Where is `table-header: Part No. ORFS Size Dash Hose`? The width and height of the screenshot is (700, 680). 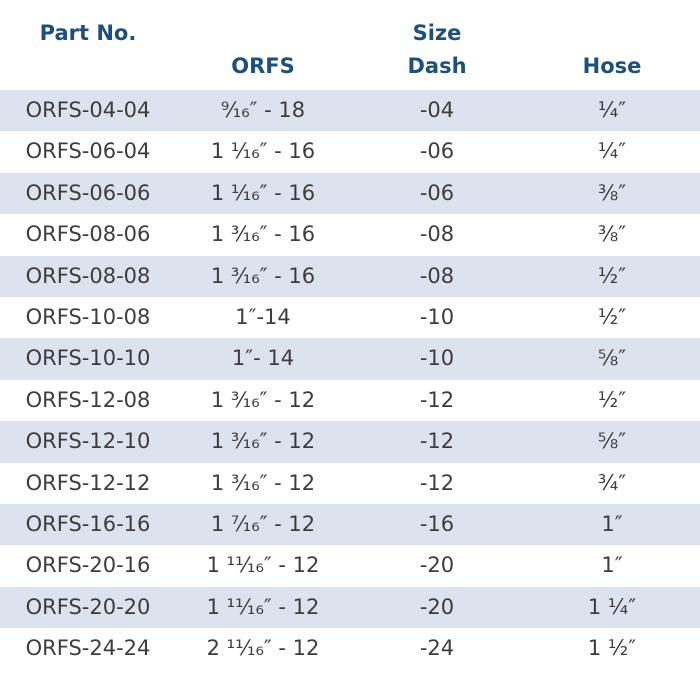 table-header: Part No. ORFS Size Dash Hose is located at coordinates (350, 45).